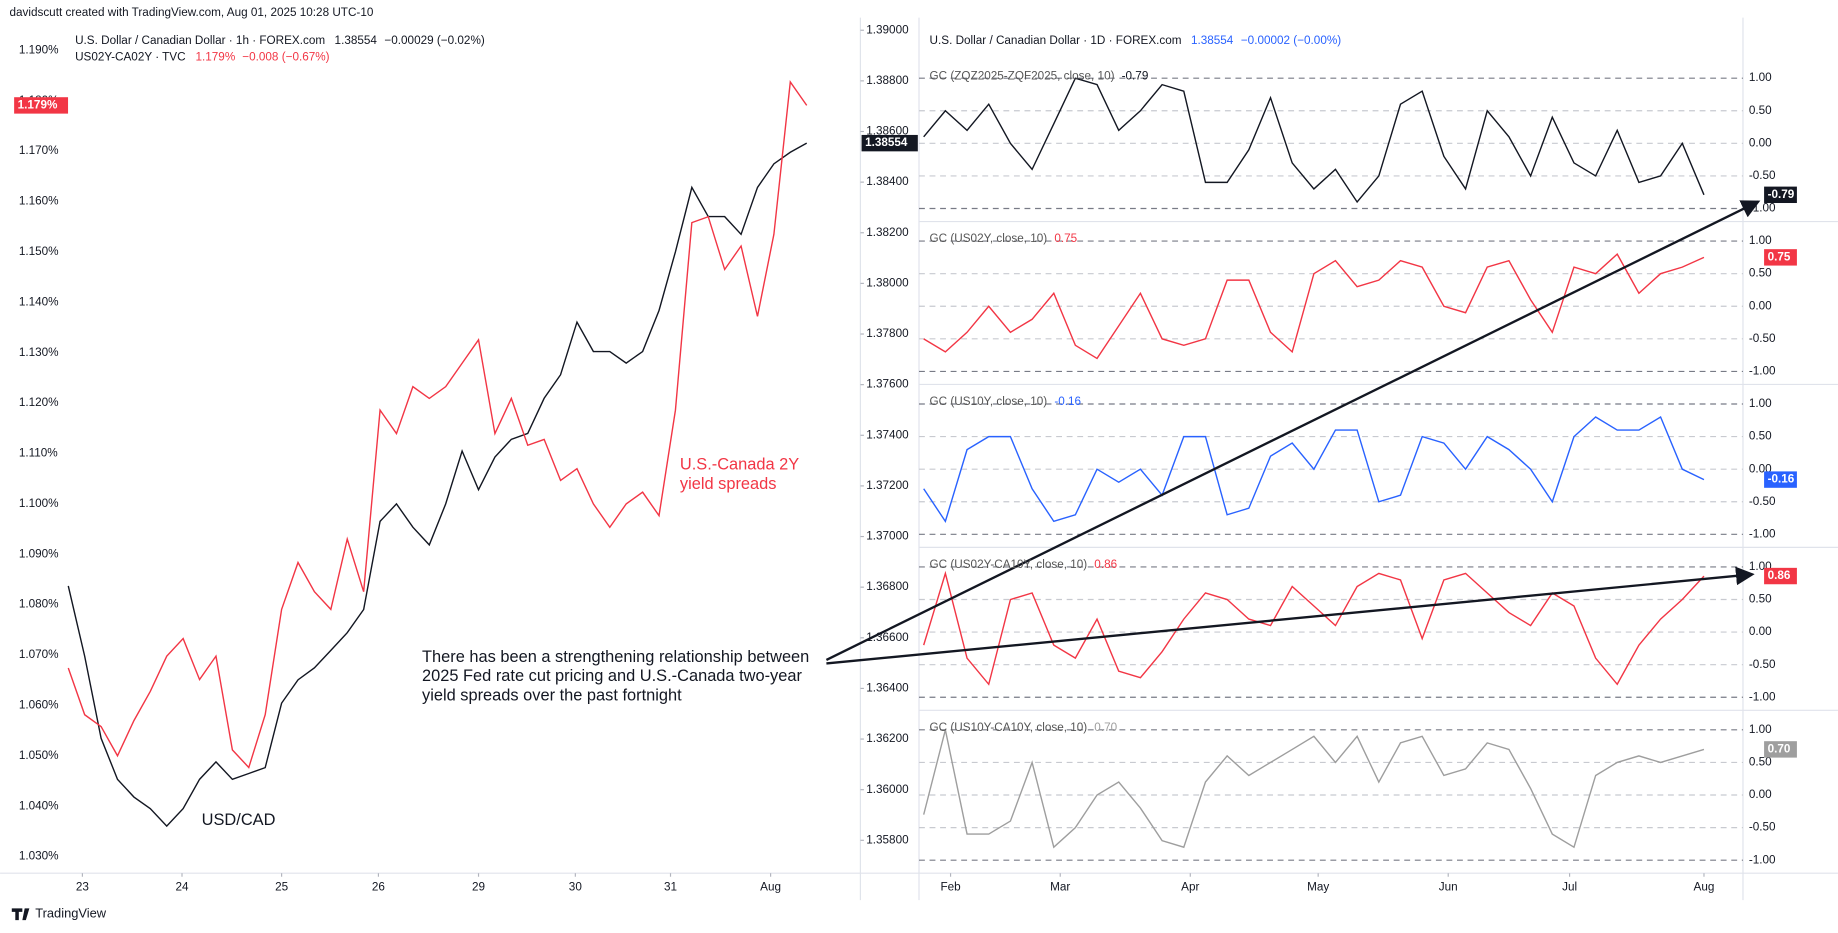 The width and height of the screenshot is (1838, 933). What do you see at coordinates (130, 57) in the screenshot?
I see `legend-name: US02Y-CA02Y · TVC` at bounding box center [130, 57].